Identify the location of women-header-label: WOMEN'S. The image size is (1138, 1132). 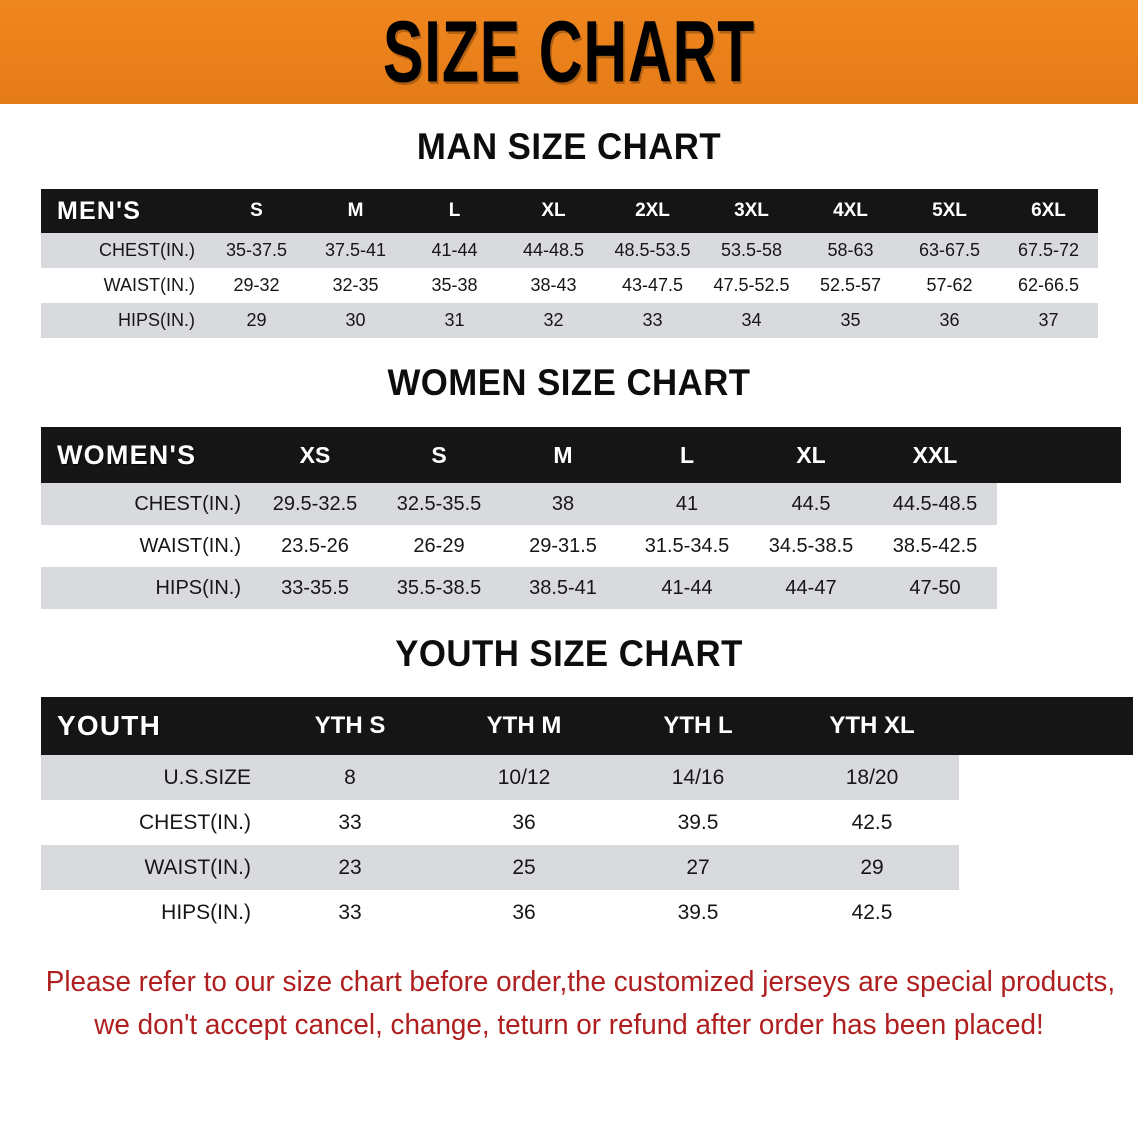
(147, 455).